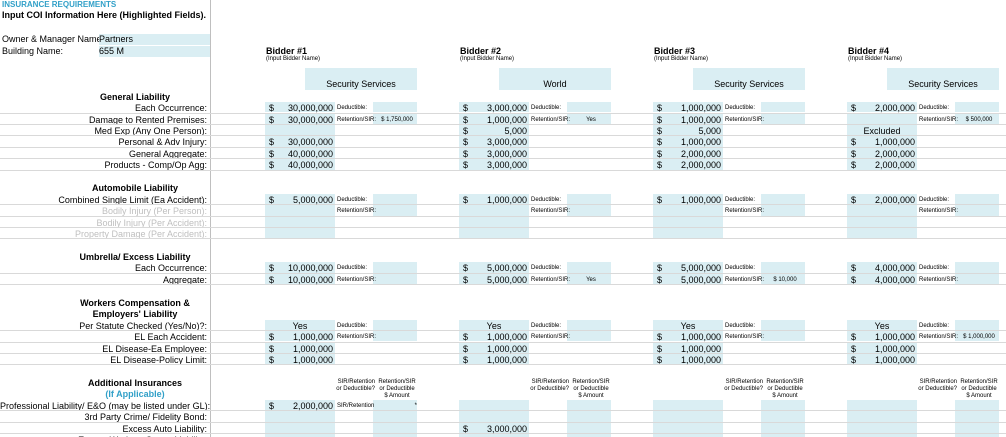 Image resolution: width=1006 pixels, height=437 pixels. I want to click on row-label: EL Disease-Ea Employee:, so click(154, 348).